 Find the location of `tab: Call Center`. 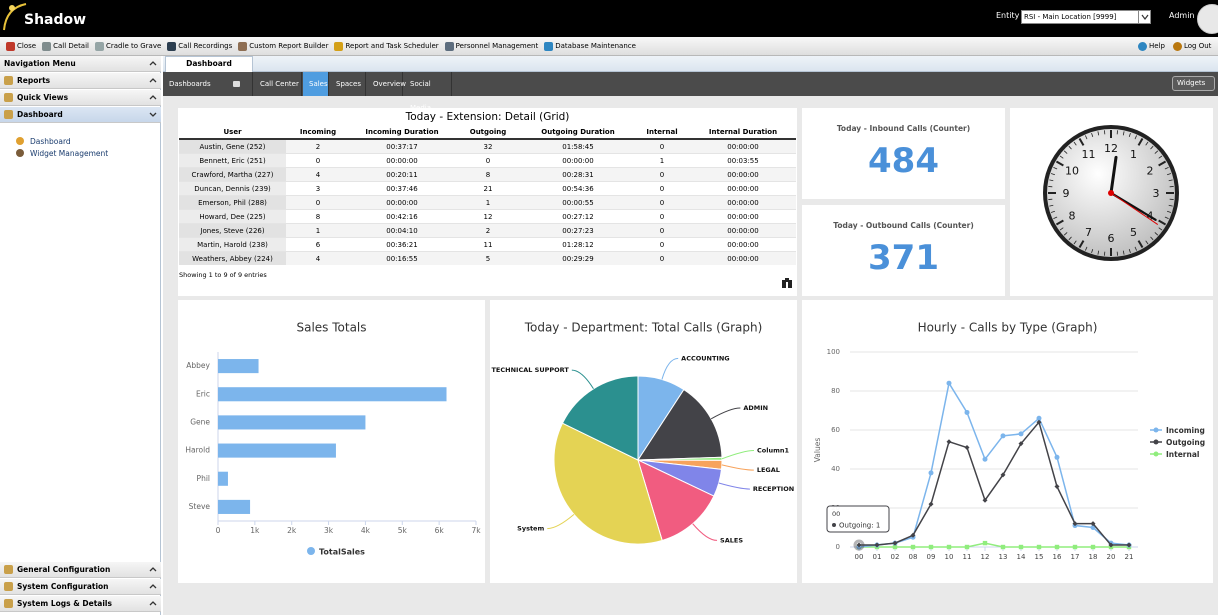

tab: Call Center is located at coordinates (278, 84).